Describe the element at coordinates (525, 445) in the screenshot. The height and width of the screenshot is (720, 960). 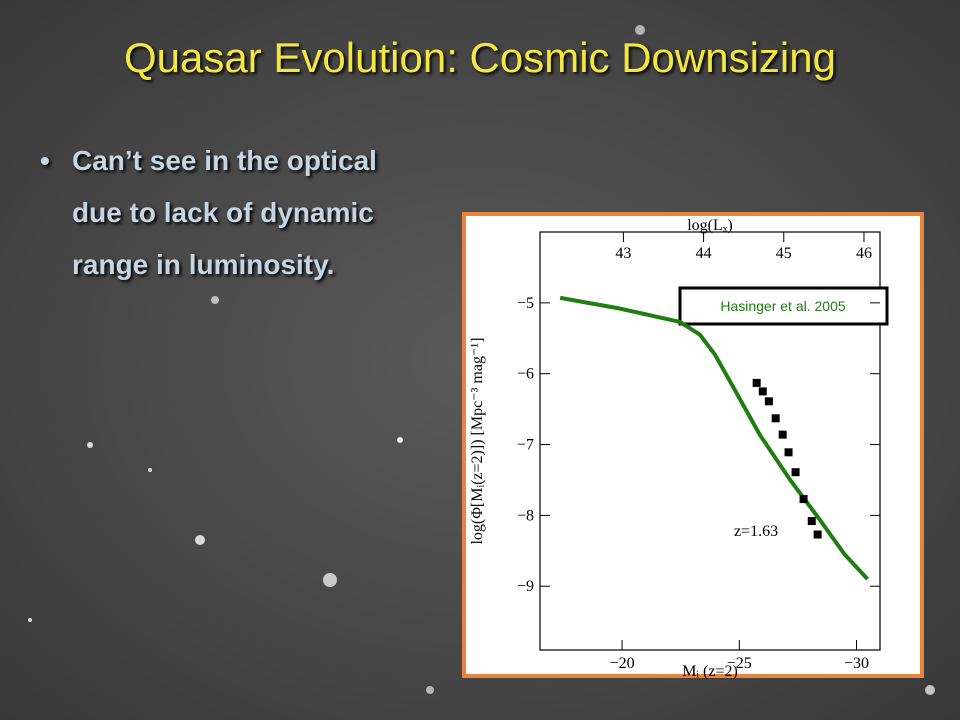
I see `y-tick-label: −7` at that location.